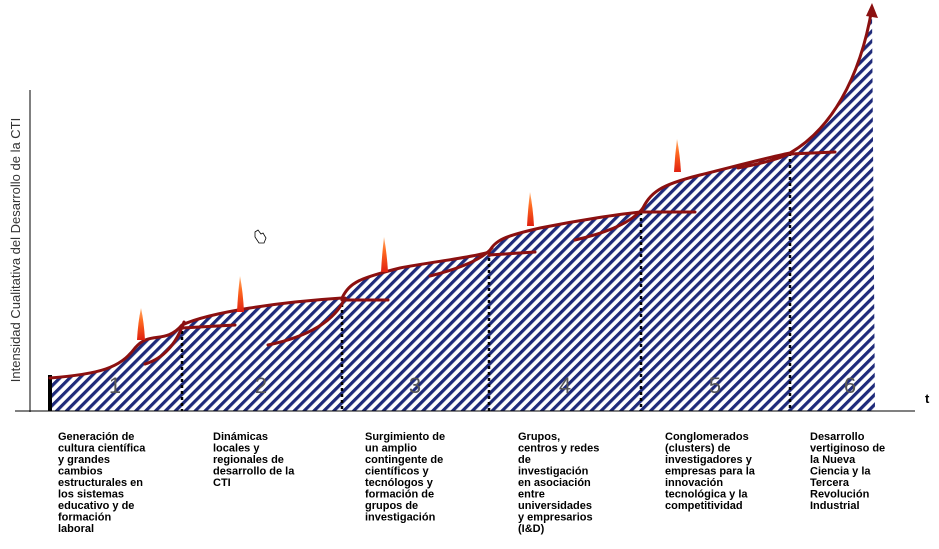 This screenshot has height=549, width=939. What do you see at coordinates (261, 385) in the screenshot?
I see `stage-number: 2` at bounding box center [261, 385].